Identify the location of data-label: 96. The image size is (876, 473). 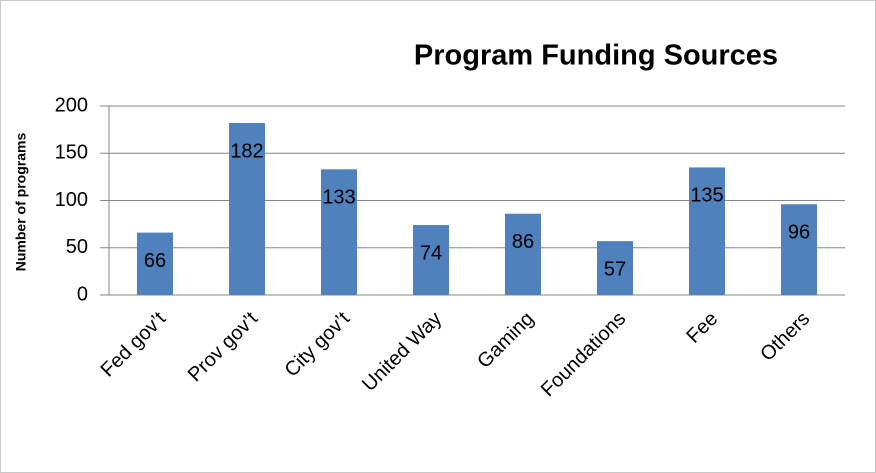
(799, 233).